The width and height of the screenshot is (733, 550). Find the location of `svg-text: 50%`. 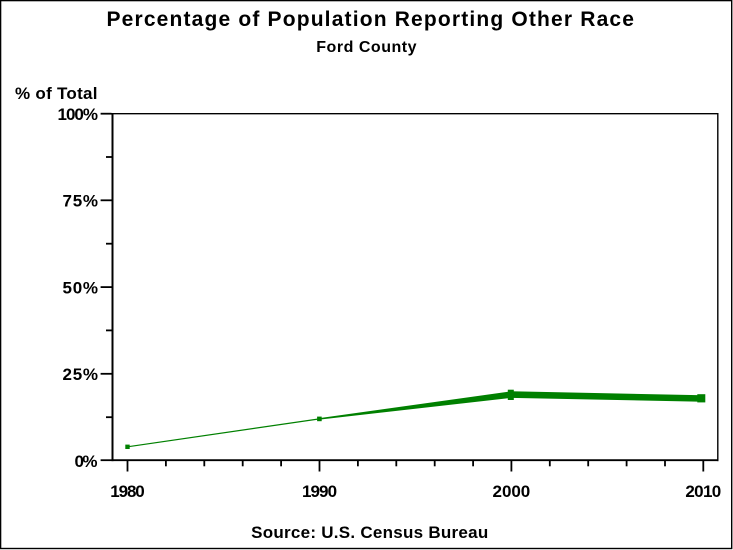

svg-text: 50% is located at coordinates (81, 287).